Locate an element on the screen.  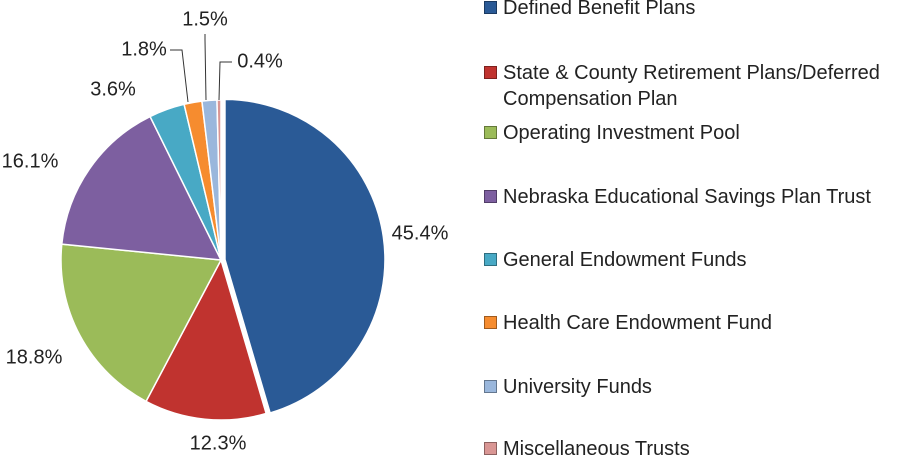
legend-label: Nebraska Educational Savings Plan Trust is located at coordinates (687, 197).